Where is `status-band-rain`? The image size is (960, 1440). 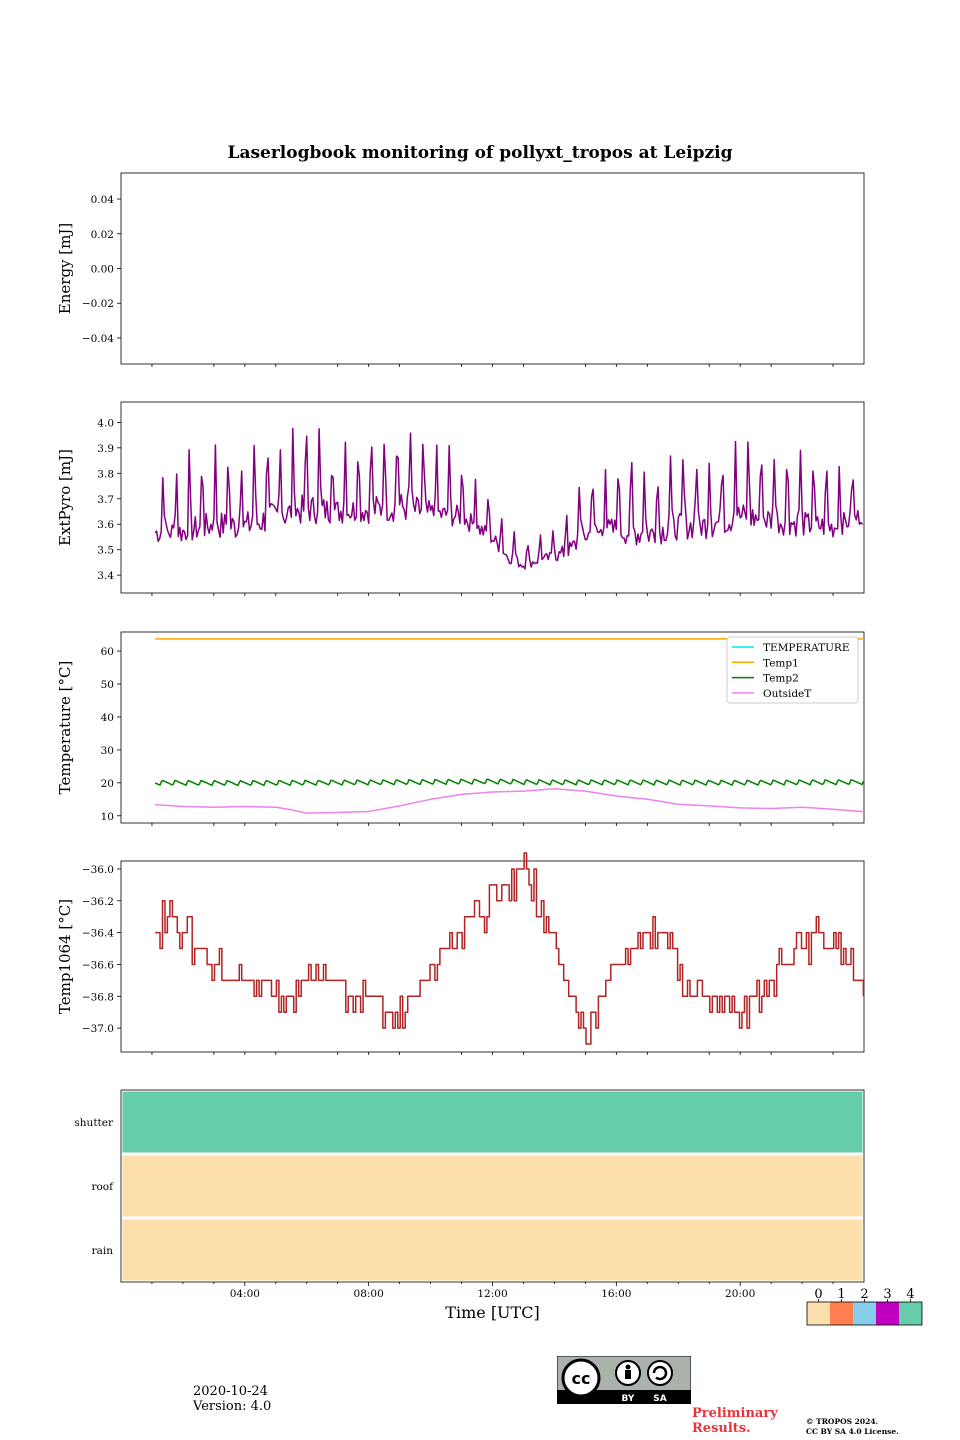 status-band-rain is located at coordinates (492, 1250).